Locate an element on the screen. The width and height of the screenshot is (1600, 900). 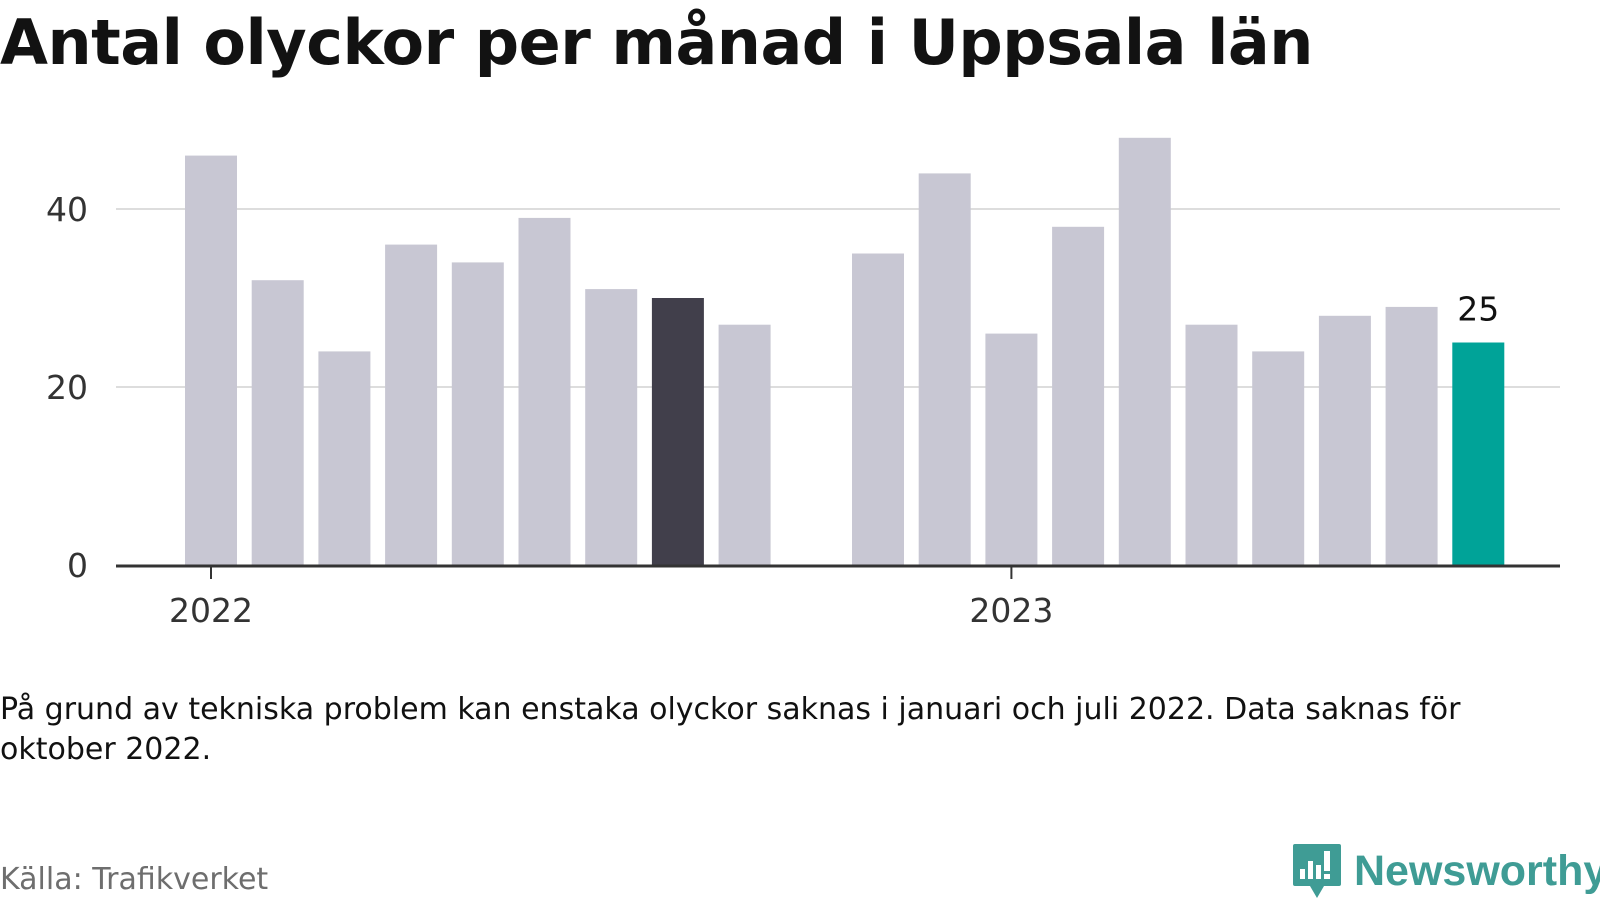
chart-title: Antal olyckor per månad i Uppsala län is located at coordinates (656, 42).